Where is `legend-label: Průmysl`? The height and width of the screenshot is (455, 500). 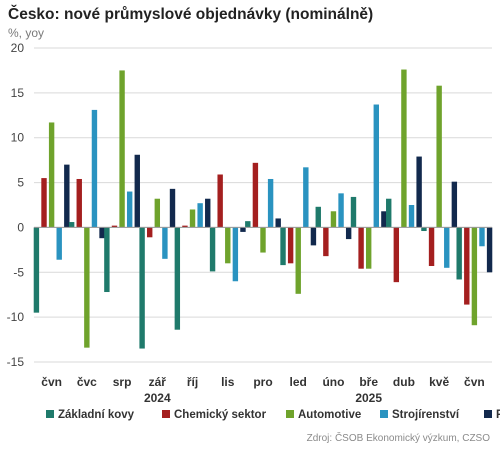 legend-label: Průmysl is located at coordinates (498, 415).